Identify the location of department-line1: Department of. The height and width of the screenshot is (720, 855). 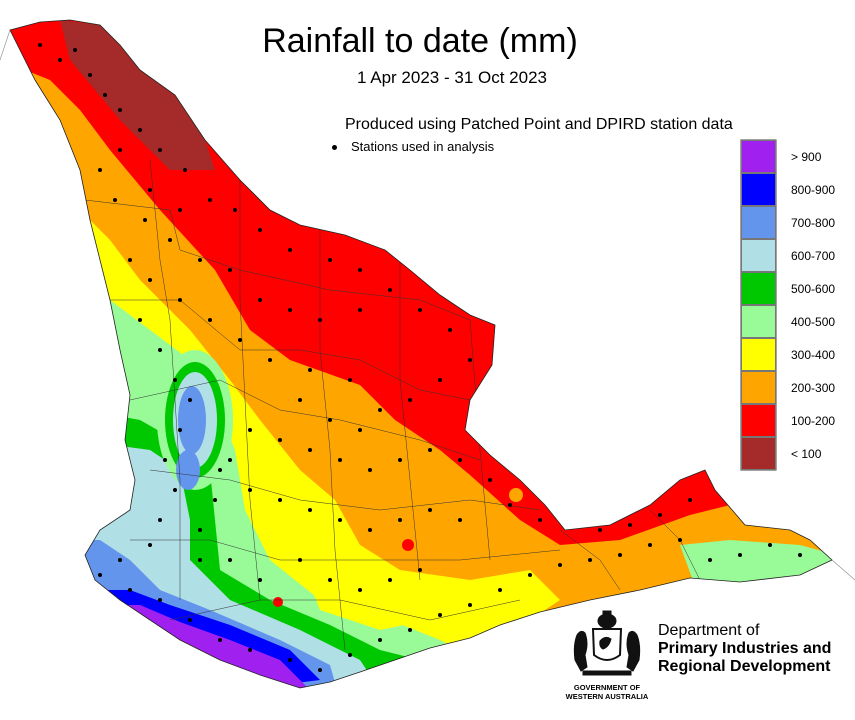
(709, 630).